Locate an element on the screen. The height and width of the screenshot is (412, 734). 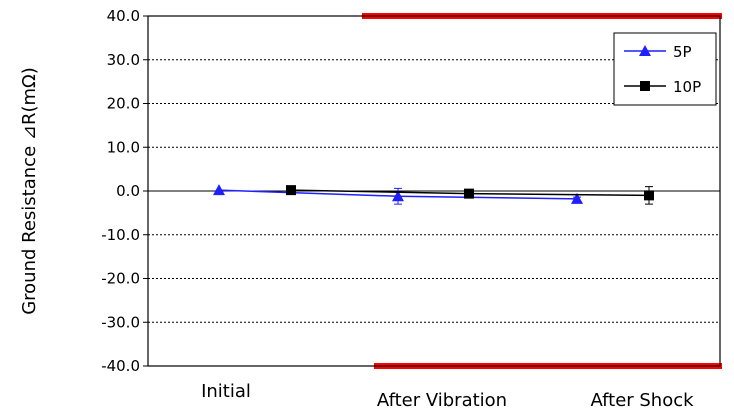
legend-box is located at coordinates (665, 69).